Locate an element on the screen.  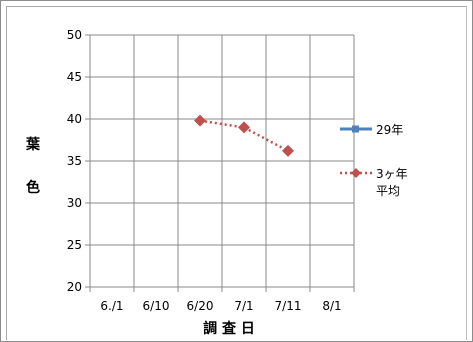
y-axis-label-char-1: 葉 is located at coordinates (33, 144).